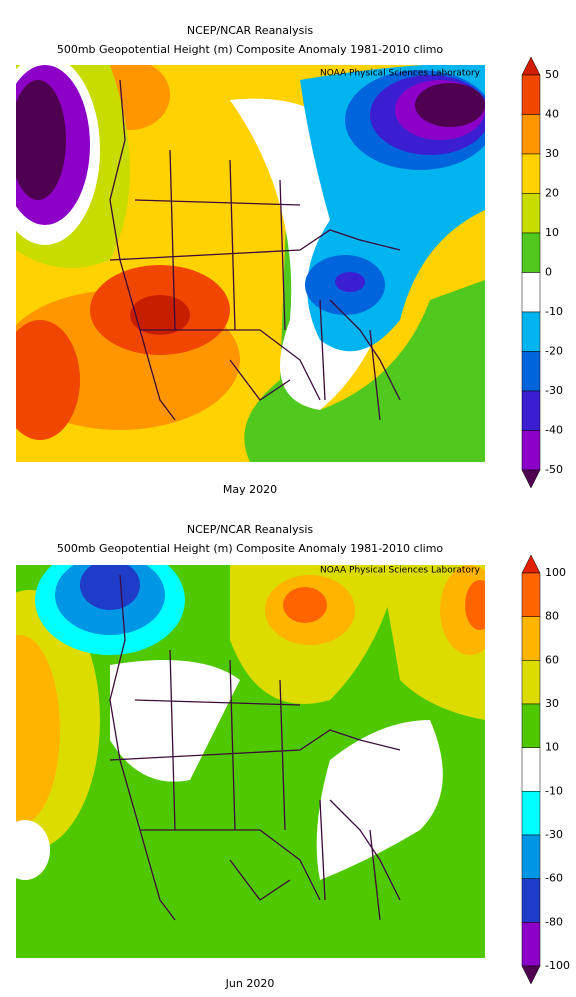  What do you see at coordinates (250, 983) in the screenshot?
I see `date-label: Jun 2020` at bounding box center [250, 983].